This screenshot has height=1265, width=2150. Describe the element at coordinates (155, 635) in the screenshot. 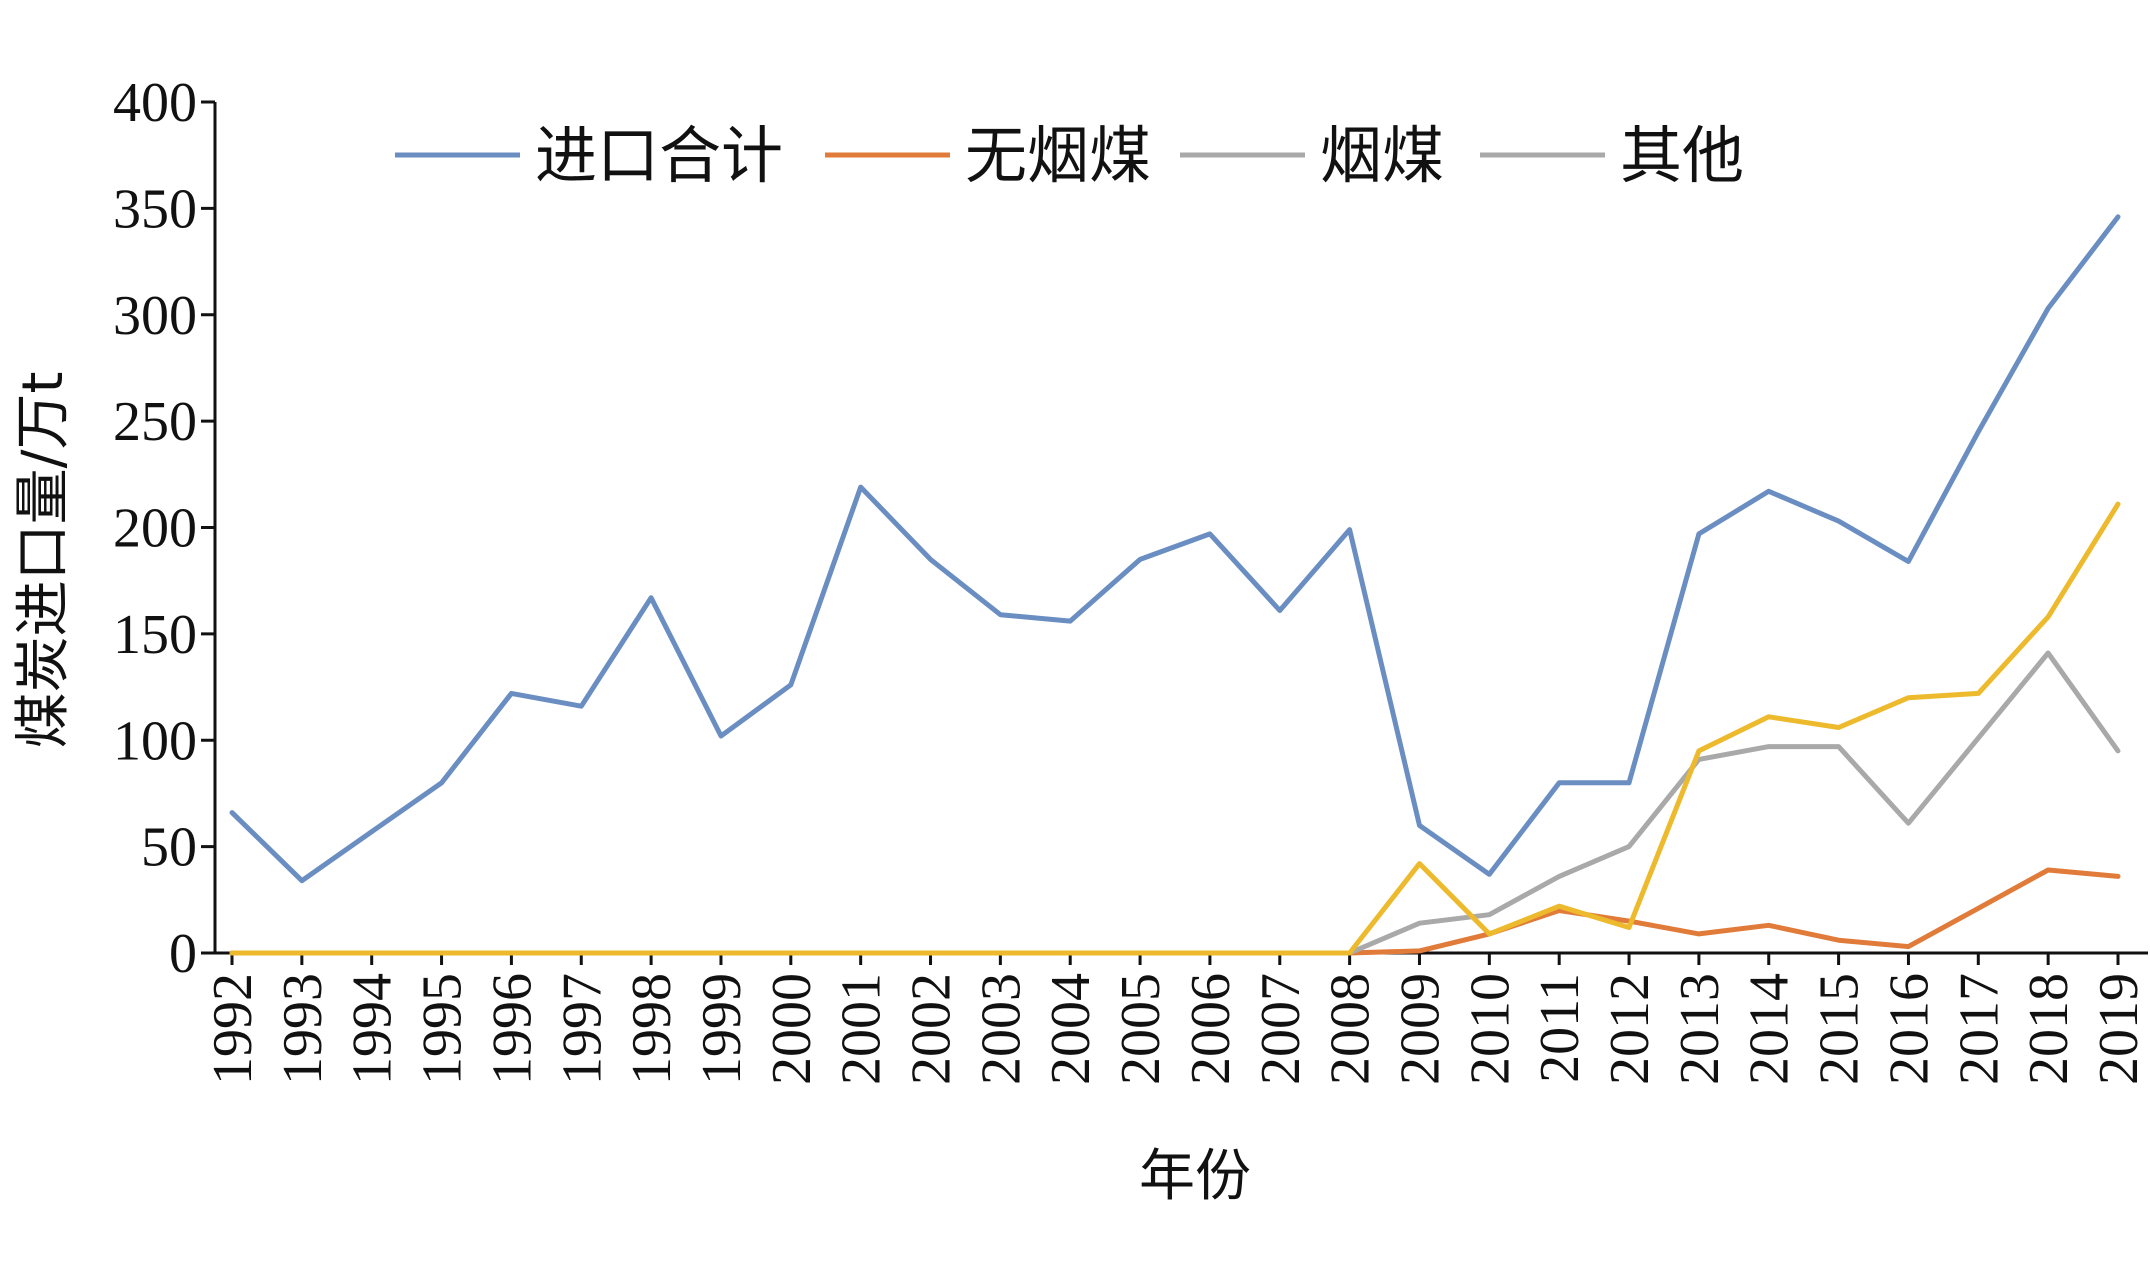

I see `y-tick-label: 150` at that location.